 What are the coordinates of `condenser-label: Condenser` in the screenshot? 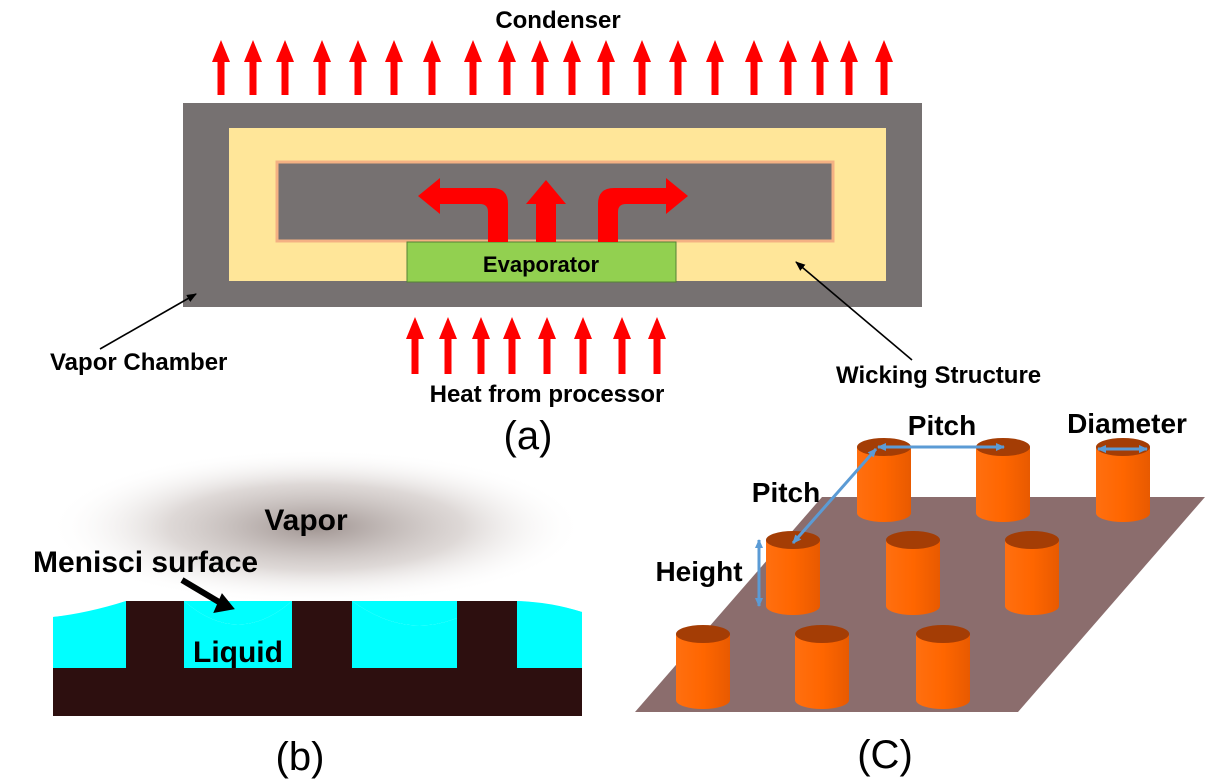 It's located at (557, 20).